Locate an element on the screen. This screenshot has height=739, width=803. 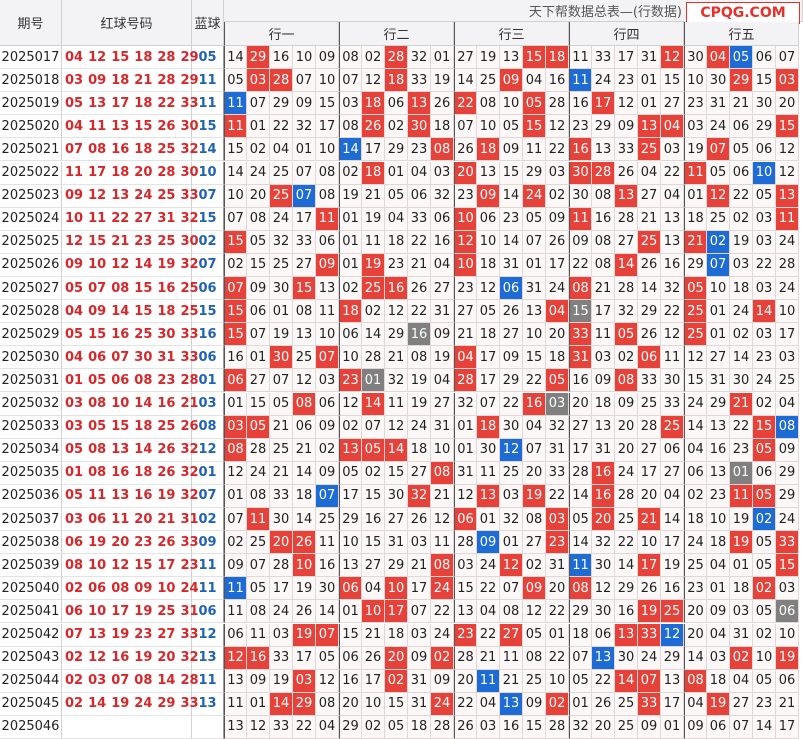
red-ball: 18 is located at coordinates (143, 473).